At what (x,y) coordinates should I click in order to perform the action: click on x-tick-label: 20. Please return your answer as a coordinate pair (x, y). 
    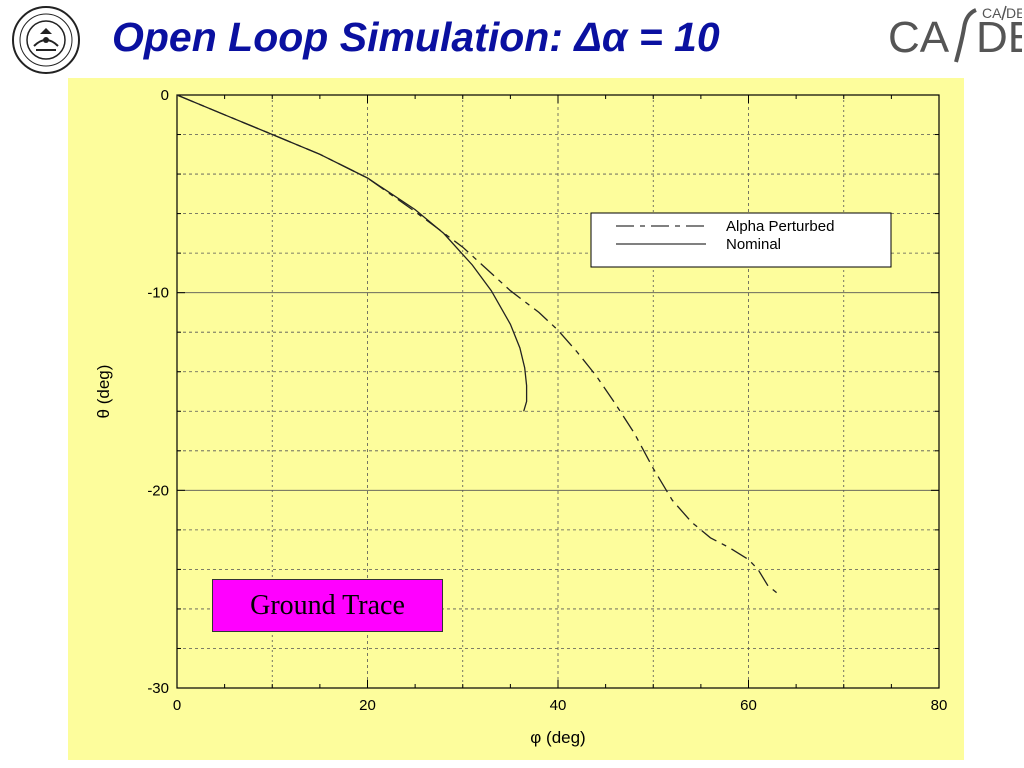
    Looking at the image, I should click on (367, 705).